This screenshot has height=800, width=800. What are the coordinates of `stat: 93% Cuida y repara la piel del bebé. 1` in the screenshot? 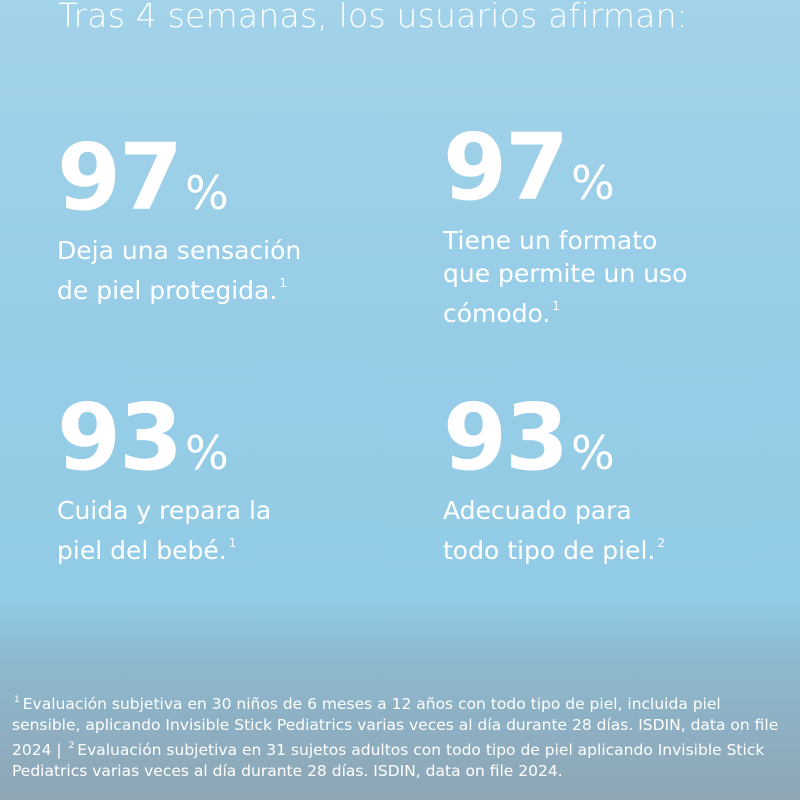 It's located at (227, 479).